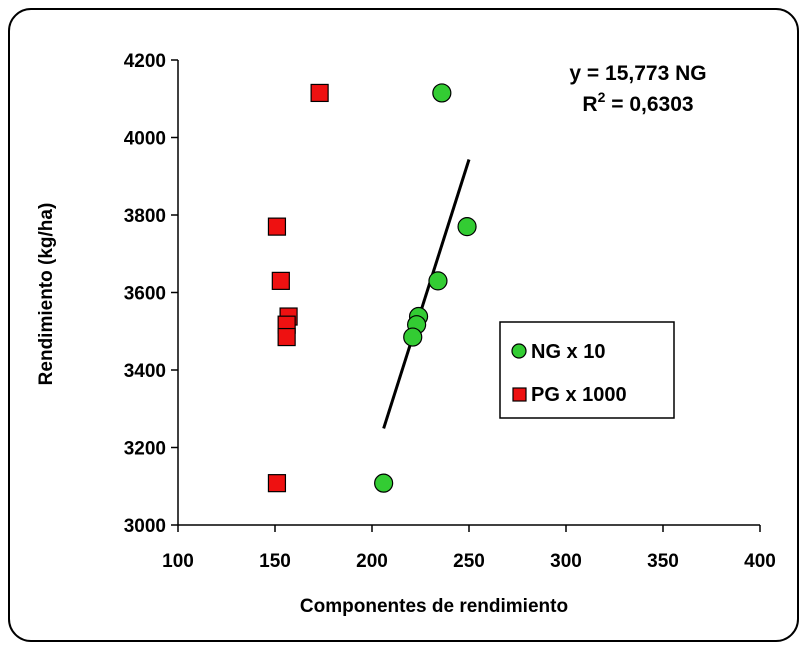 This screenshot has height=650, width=807. What do you see at coordinates (637, 73) in the screenshot?
I see `trendline-equation: y = 15,773 NG` at bounding box center [637, 73].